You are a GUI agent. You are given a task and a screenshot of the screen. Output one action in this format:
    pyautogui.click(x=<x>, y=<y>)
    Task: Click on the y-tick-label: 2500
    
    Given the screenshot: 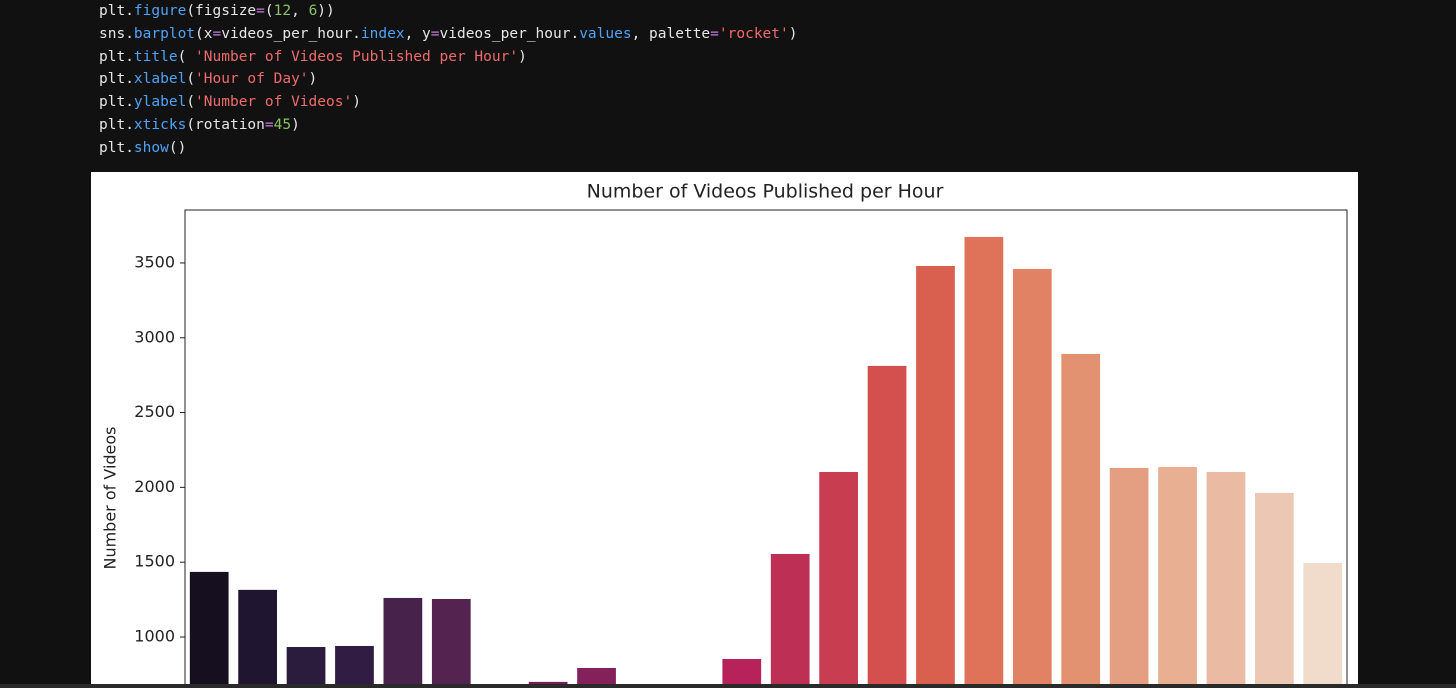 What is the action you would take?
    pyautogui.click(x=154, y=411)
    